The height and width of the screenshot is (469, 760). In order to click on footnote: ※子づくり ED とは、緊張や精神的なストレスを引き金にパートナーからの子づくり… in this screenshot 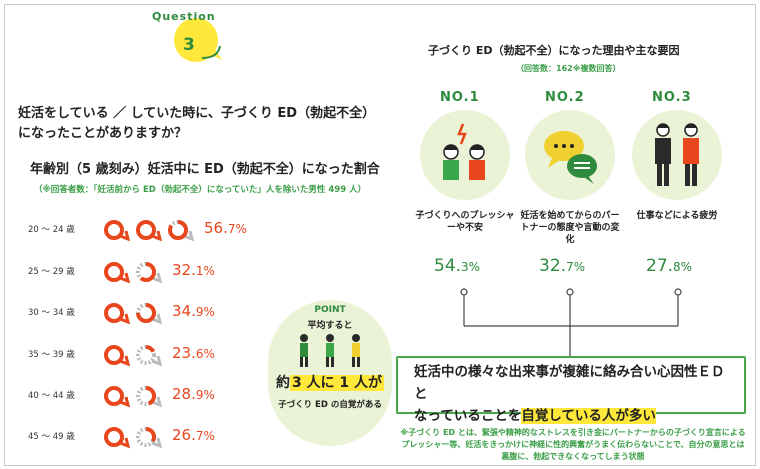, I will do `click(573, 444)`.